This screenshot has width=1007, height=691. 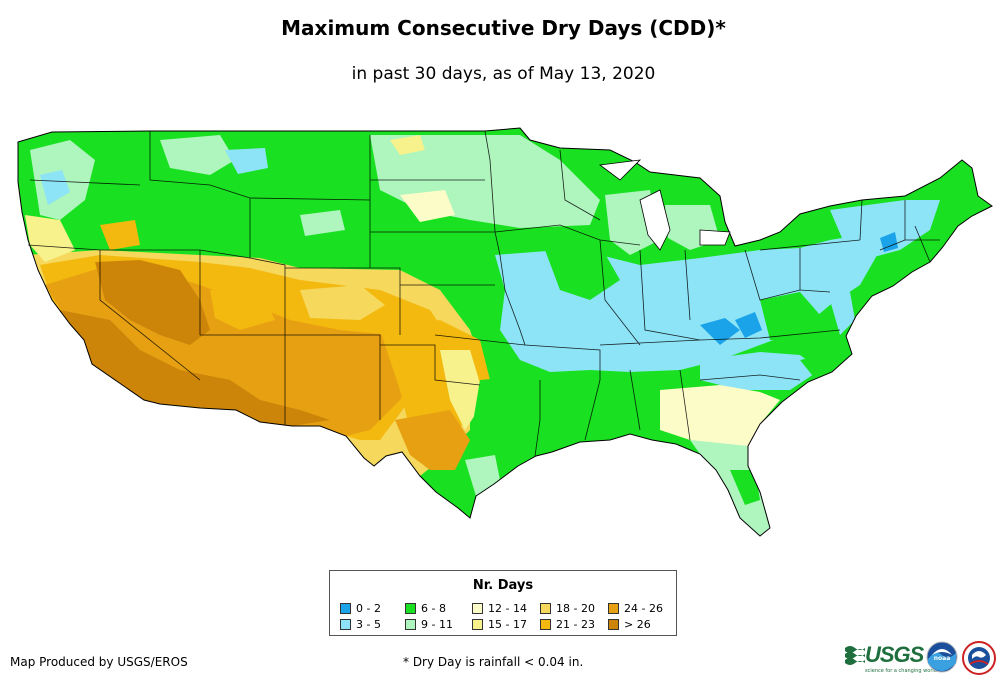 What do you see at coordinates (643, 608) in the screenshot?
I see `legend-label: 24 - 26` at bounding box center [643, 608].